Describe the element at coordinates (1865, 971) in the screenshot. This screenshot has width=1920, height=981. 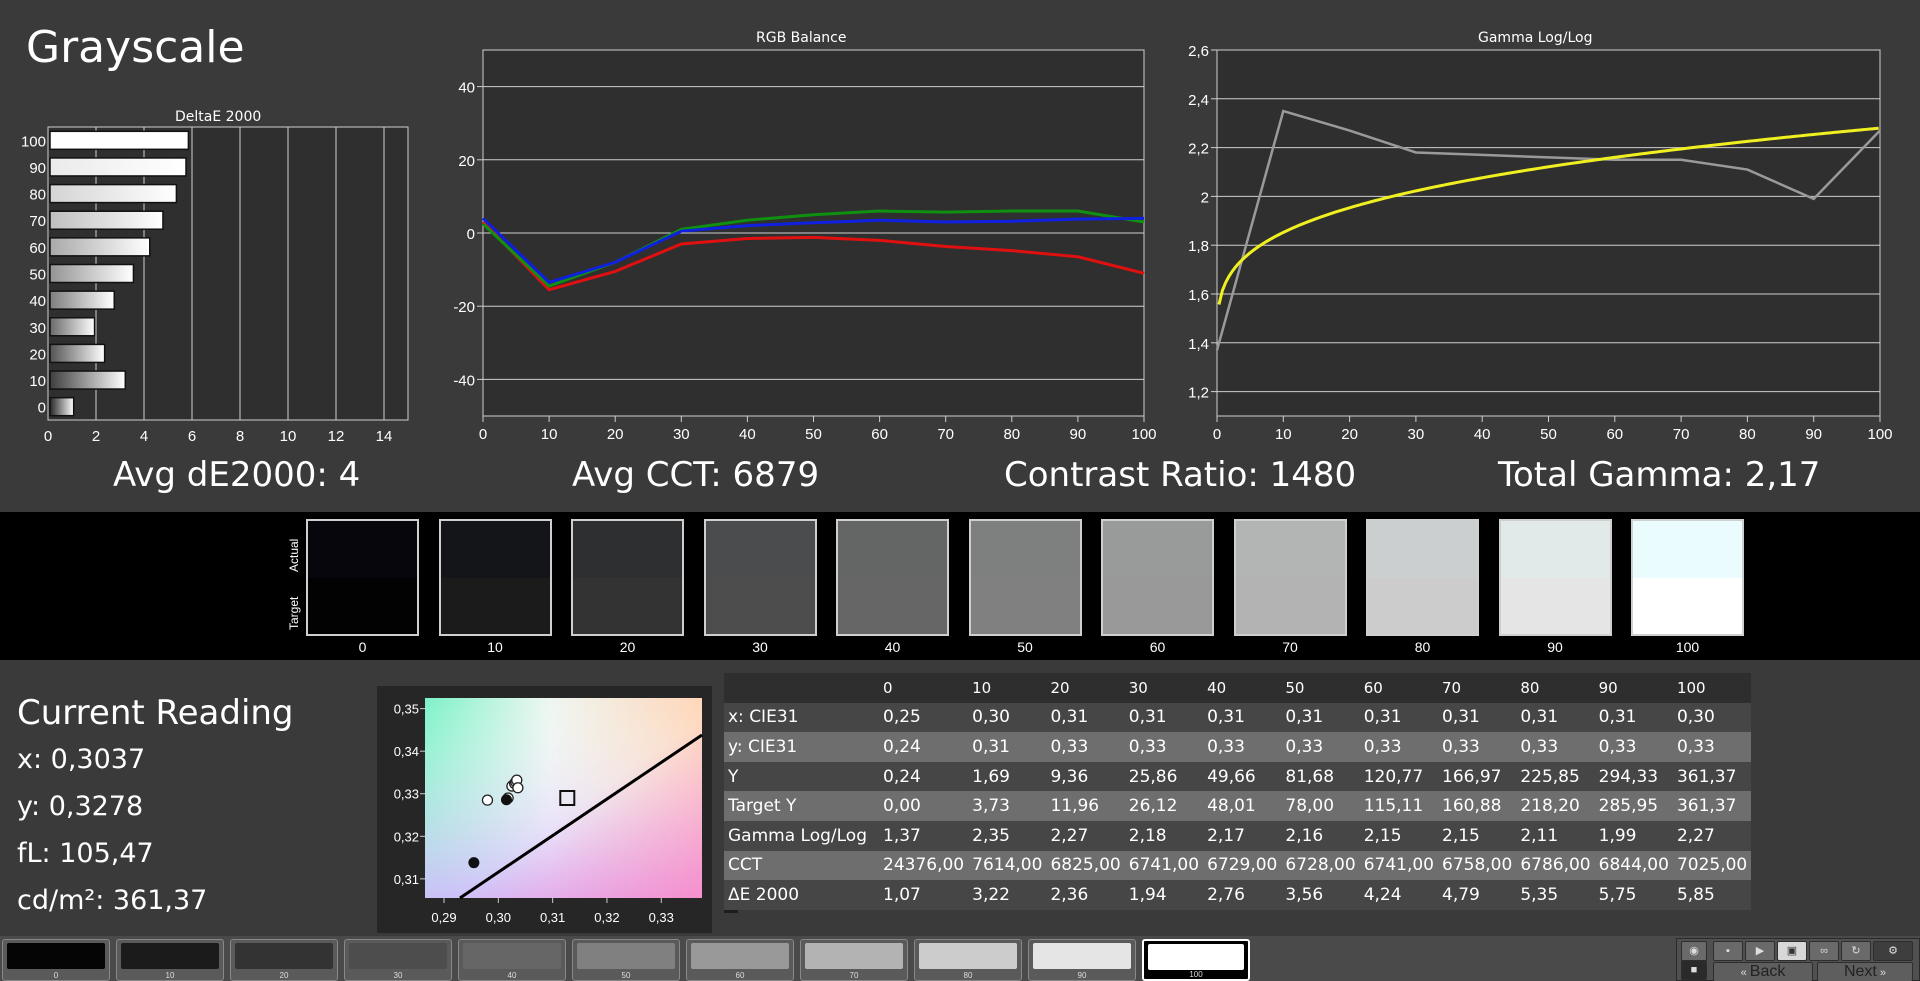
I see `next-button: Next »` at that location.